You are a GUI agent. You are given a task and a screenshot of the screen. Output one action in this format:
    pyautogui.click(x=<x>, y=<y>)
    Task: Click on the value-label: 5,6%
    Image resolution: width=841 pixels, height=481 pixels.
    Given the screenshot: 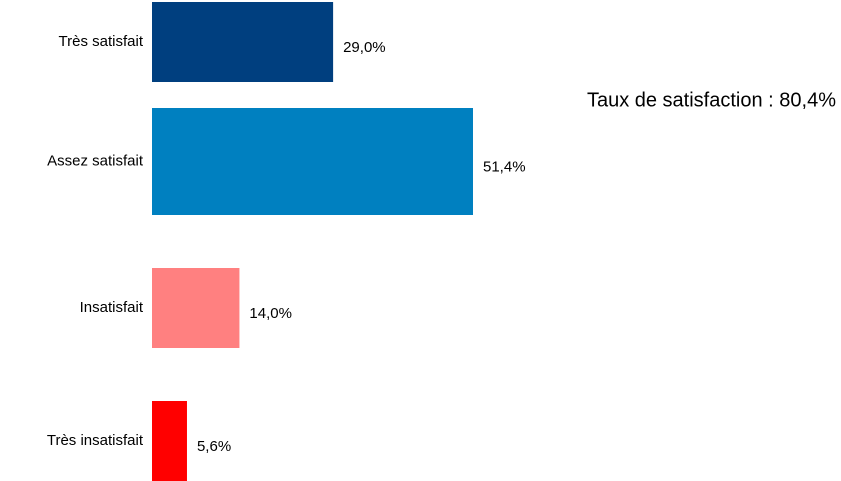 What is the action you would take?
    pyautogui.click(x=214, y=446)
    